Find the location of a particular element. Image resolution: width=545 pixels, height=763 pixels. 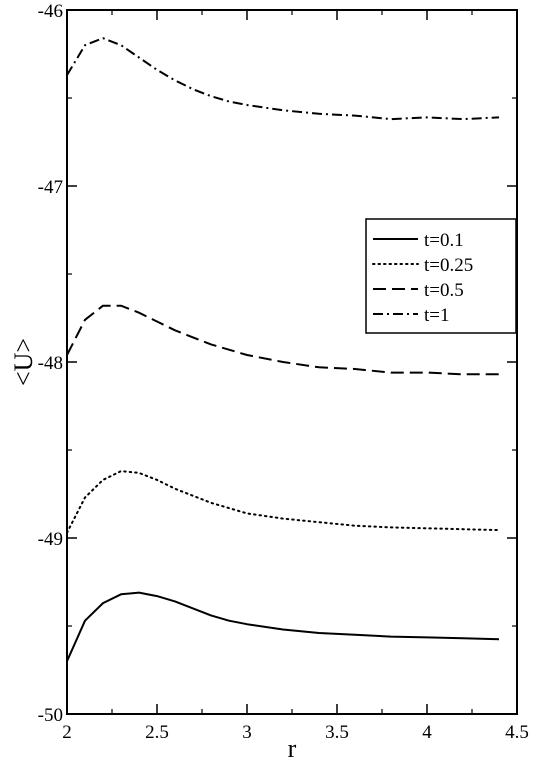

x-tick-label: 3.5 is located at coordinates (337, 732).